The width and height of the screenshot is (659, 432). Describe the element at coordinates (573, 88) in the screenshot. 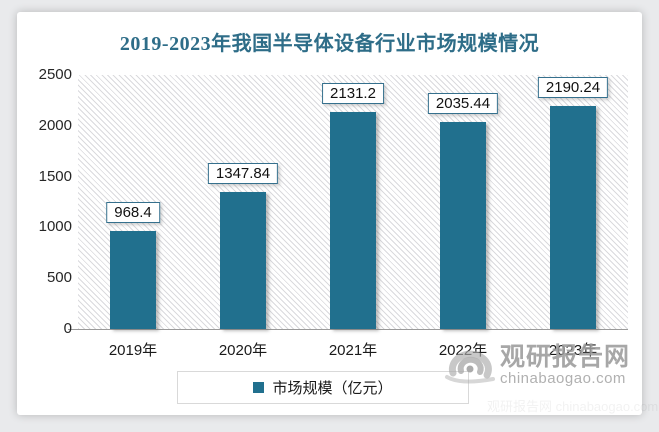

I see `bar-value-label: 2190.24` at that location.